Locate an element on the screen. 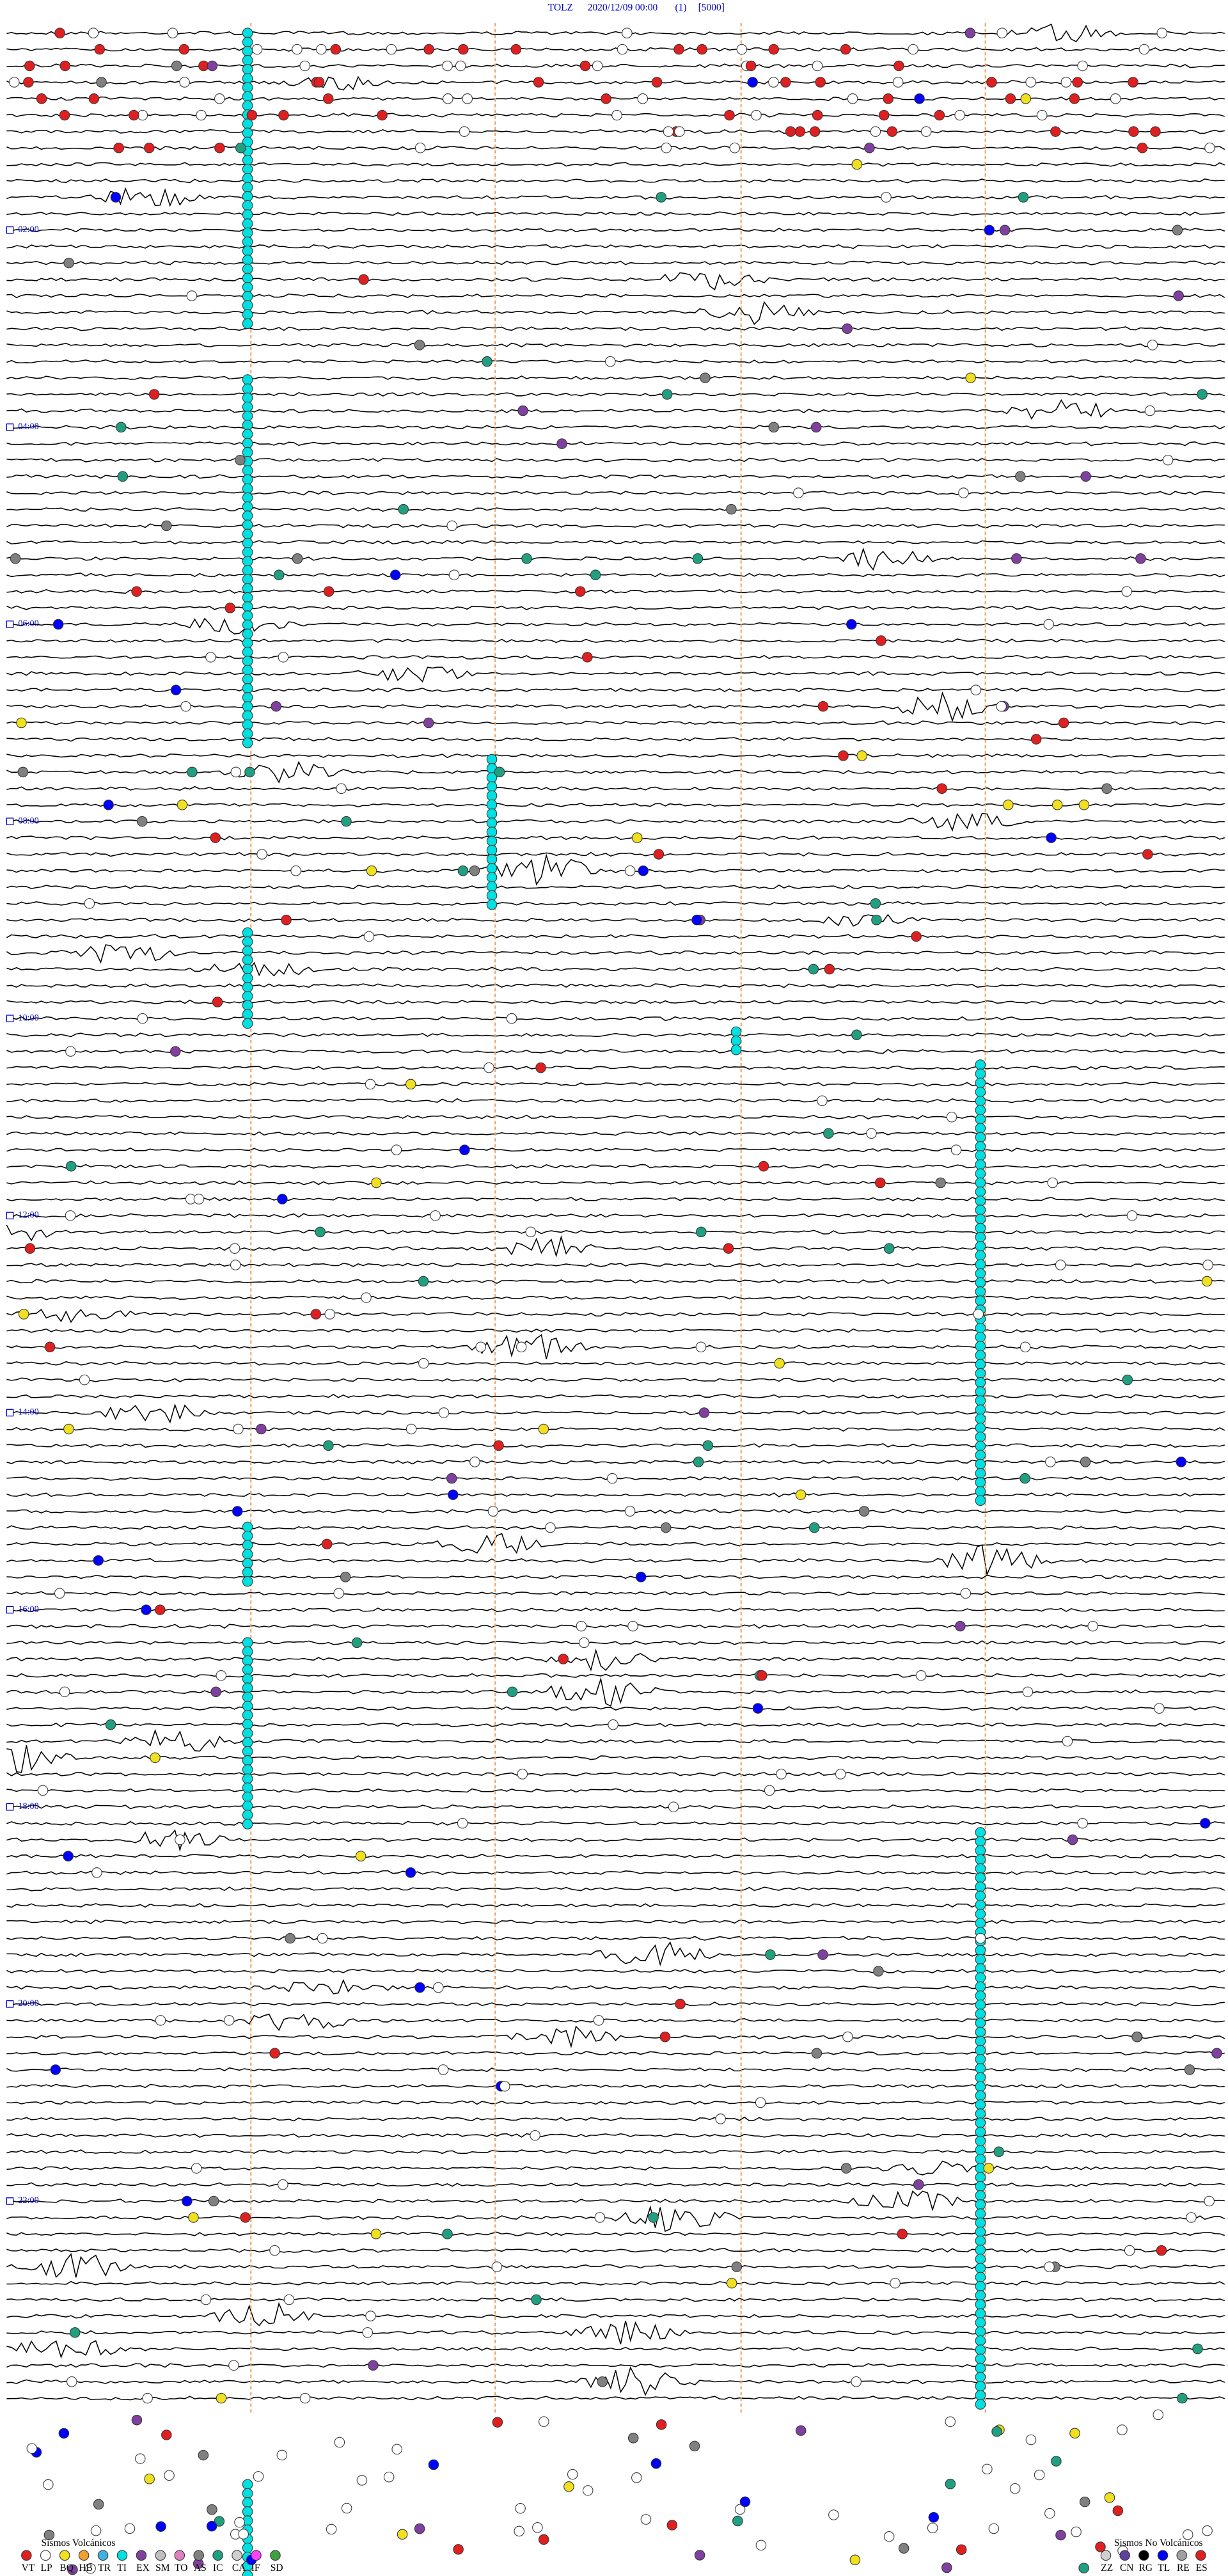  legend-marker is located at coordinates (122, 2555).